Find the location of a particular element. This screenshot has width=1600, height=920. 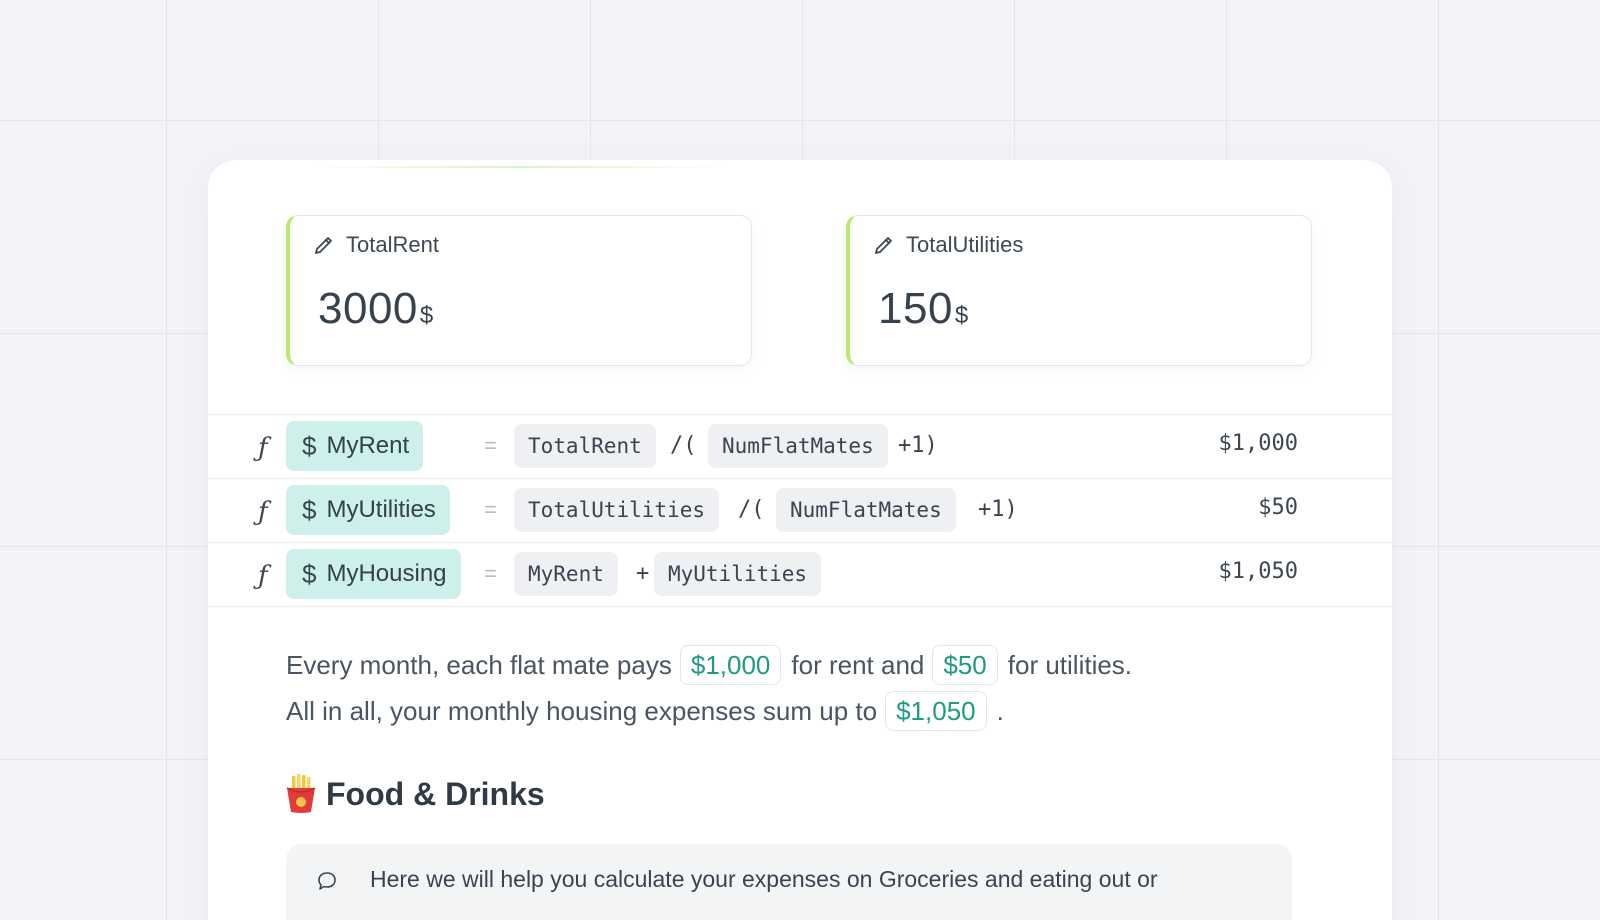

variable-chip: $ MyRent is located at coordinates (355, 446).